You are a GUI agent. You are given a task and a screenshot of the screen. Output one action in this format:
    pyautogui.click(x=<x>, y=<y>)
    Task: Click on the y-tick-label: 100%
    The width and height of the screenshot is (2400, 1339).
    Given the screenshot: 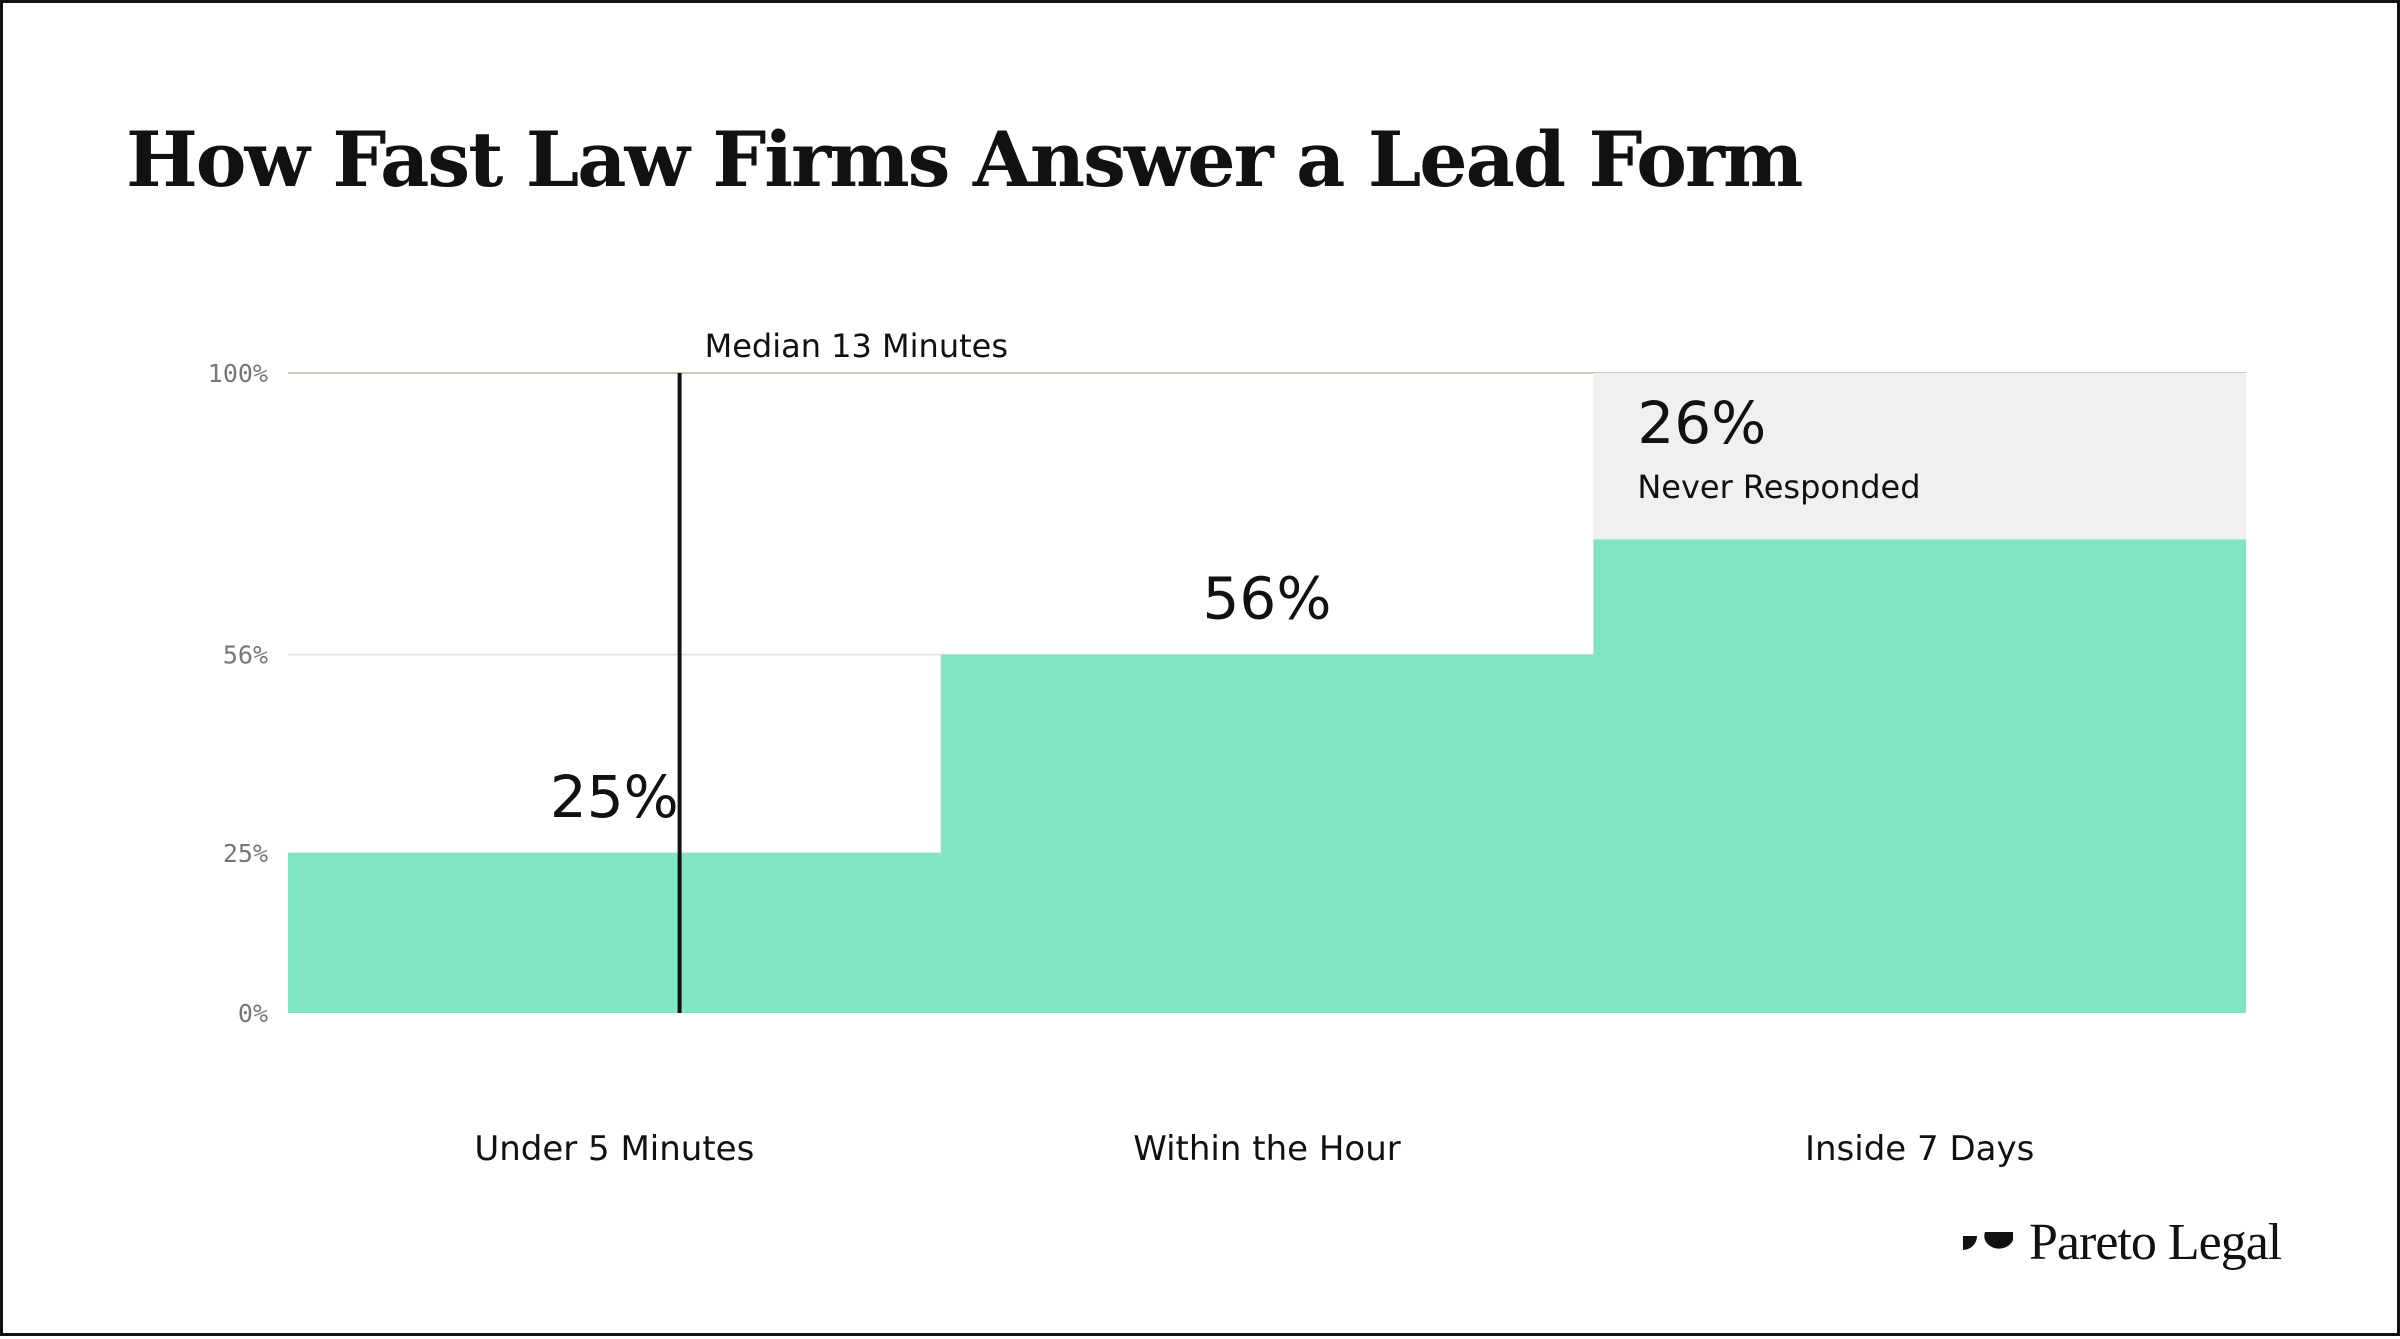 What is the action you would take?
    pyautogui.click(x=238, y=373)
    